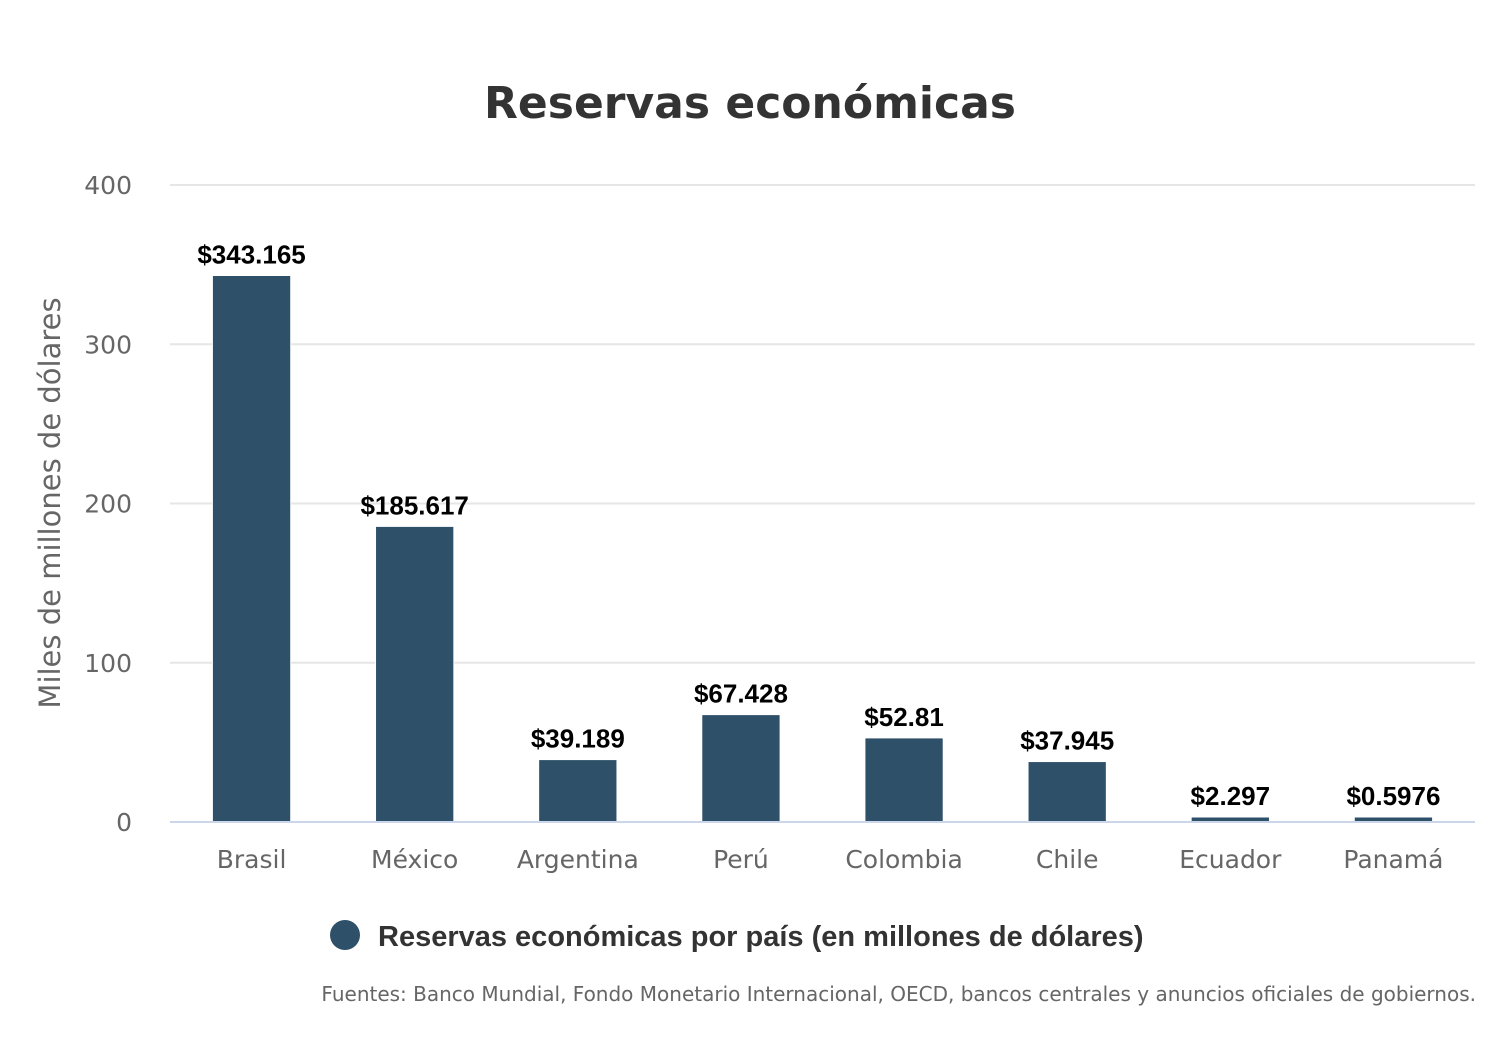 This screenshot has height=1048, width=1500. What do you see at coordinates (108, 663) in the screenshot?
I see `y-tick-label: 100` at bounding box center [108, 663].